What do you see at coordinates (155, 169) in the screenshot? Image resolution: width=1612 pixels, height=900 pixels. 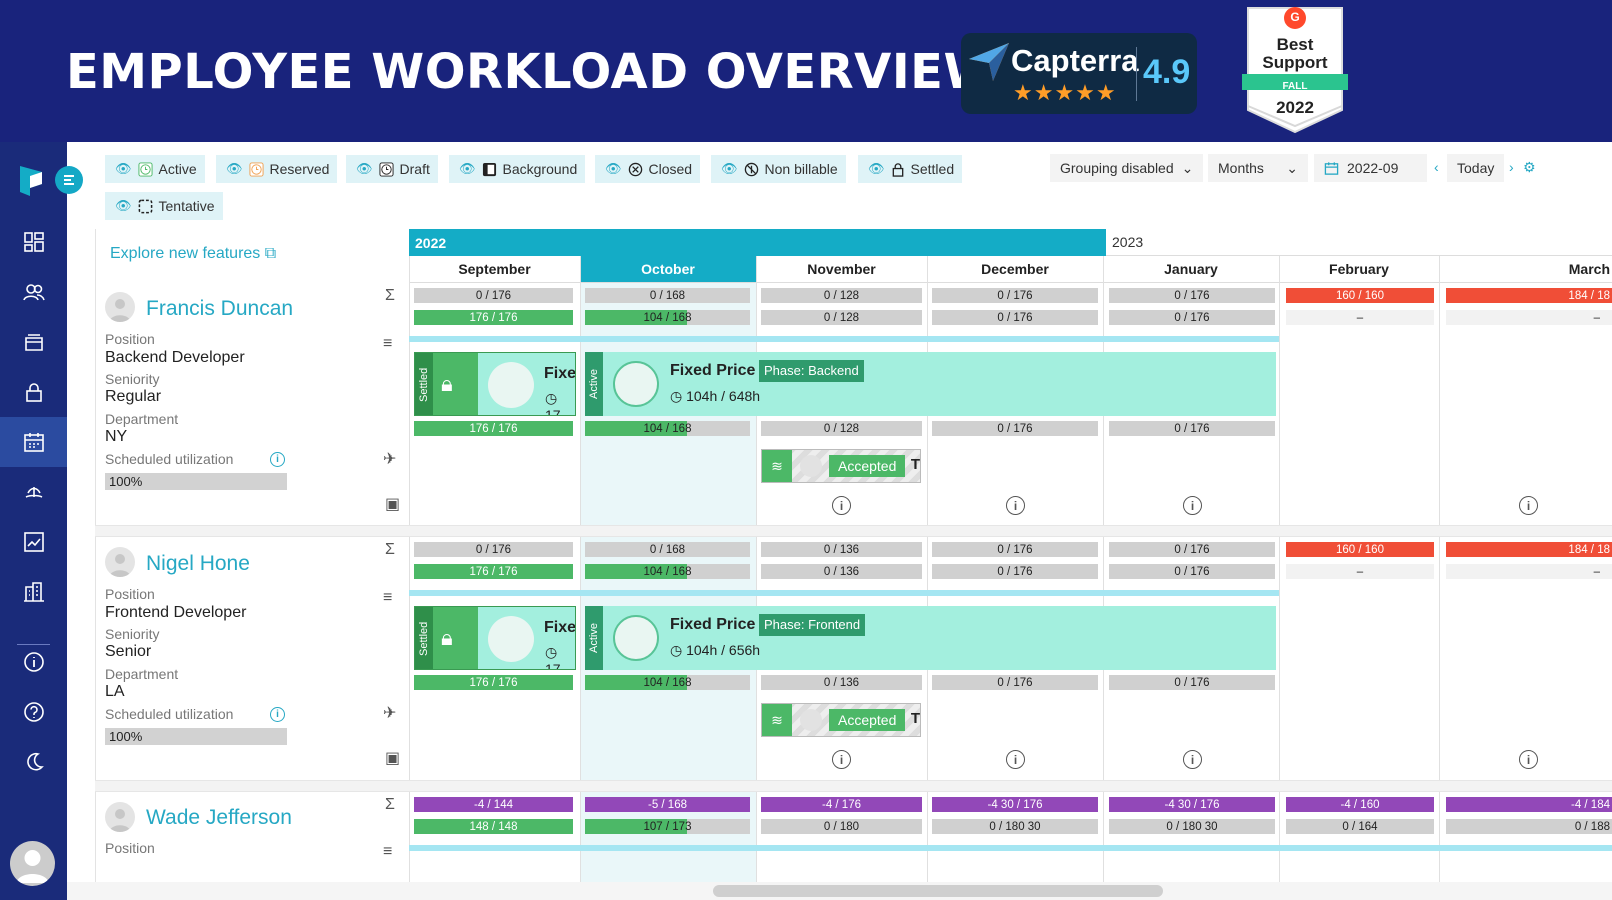 I see `filter-active: 👁 Active` at bounding box center [155, 169].